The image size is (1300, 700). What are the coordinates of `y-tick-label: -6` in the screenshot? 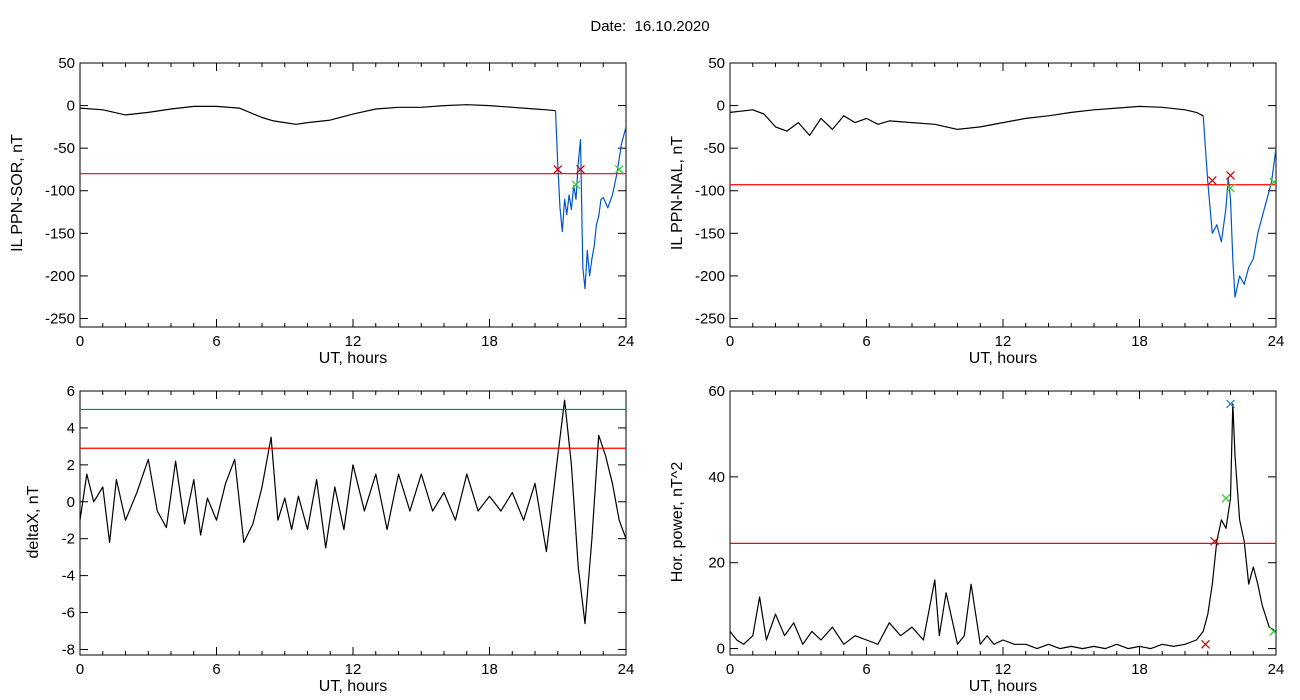 It's located at (68, 613).